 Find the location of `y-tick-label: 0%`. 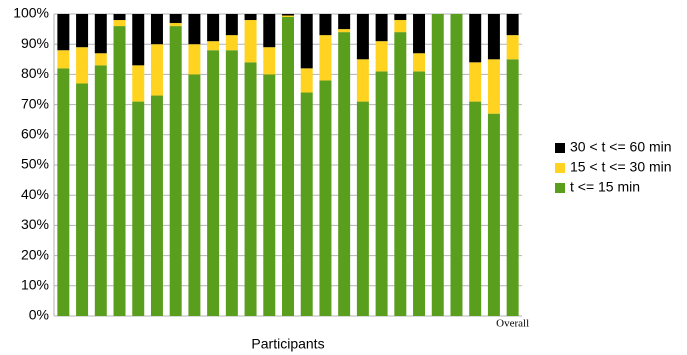

y-tick-label: 0% is located at coordinates (39, 315).